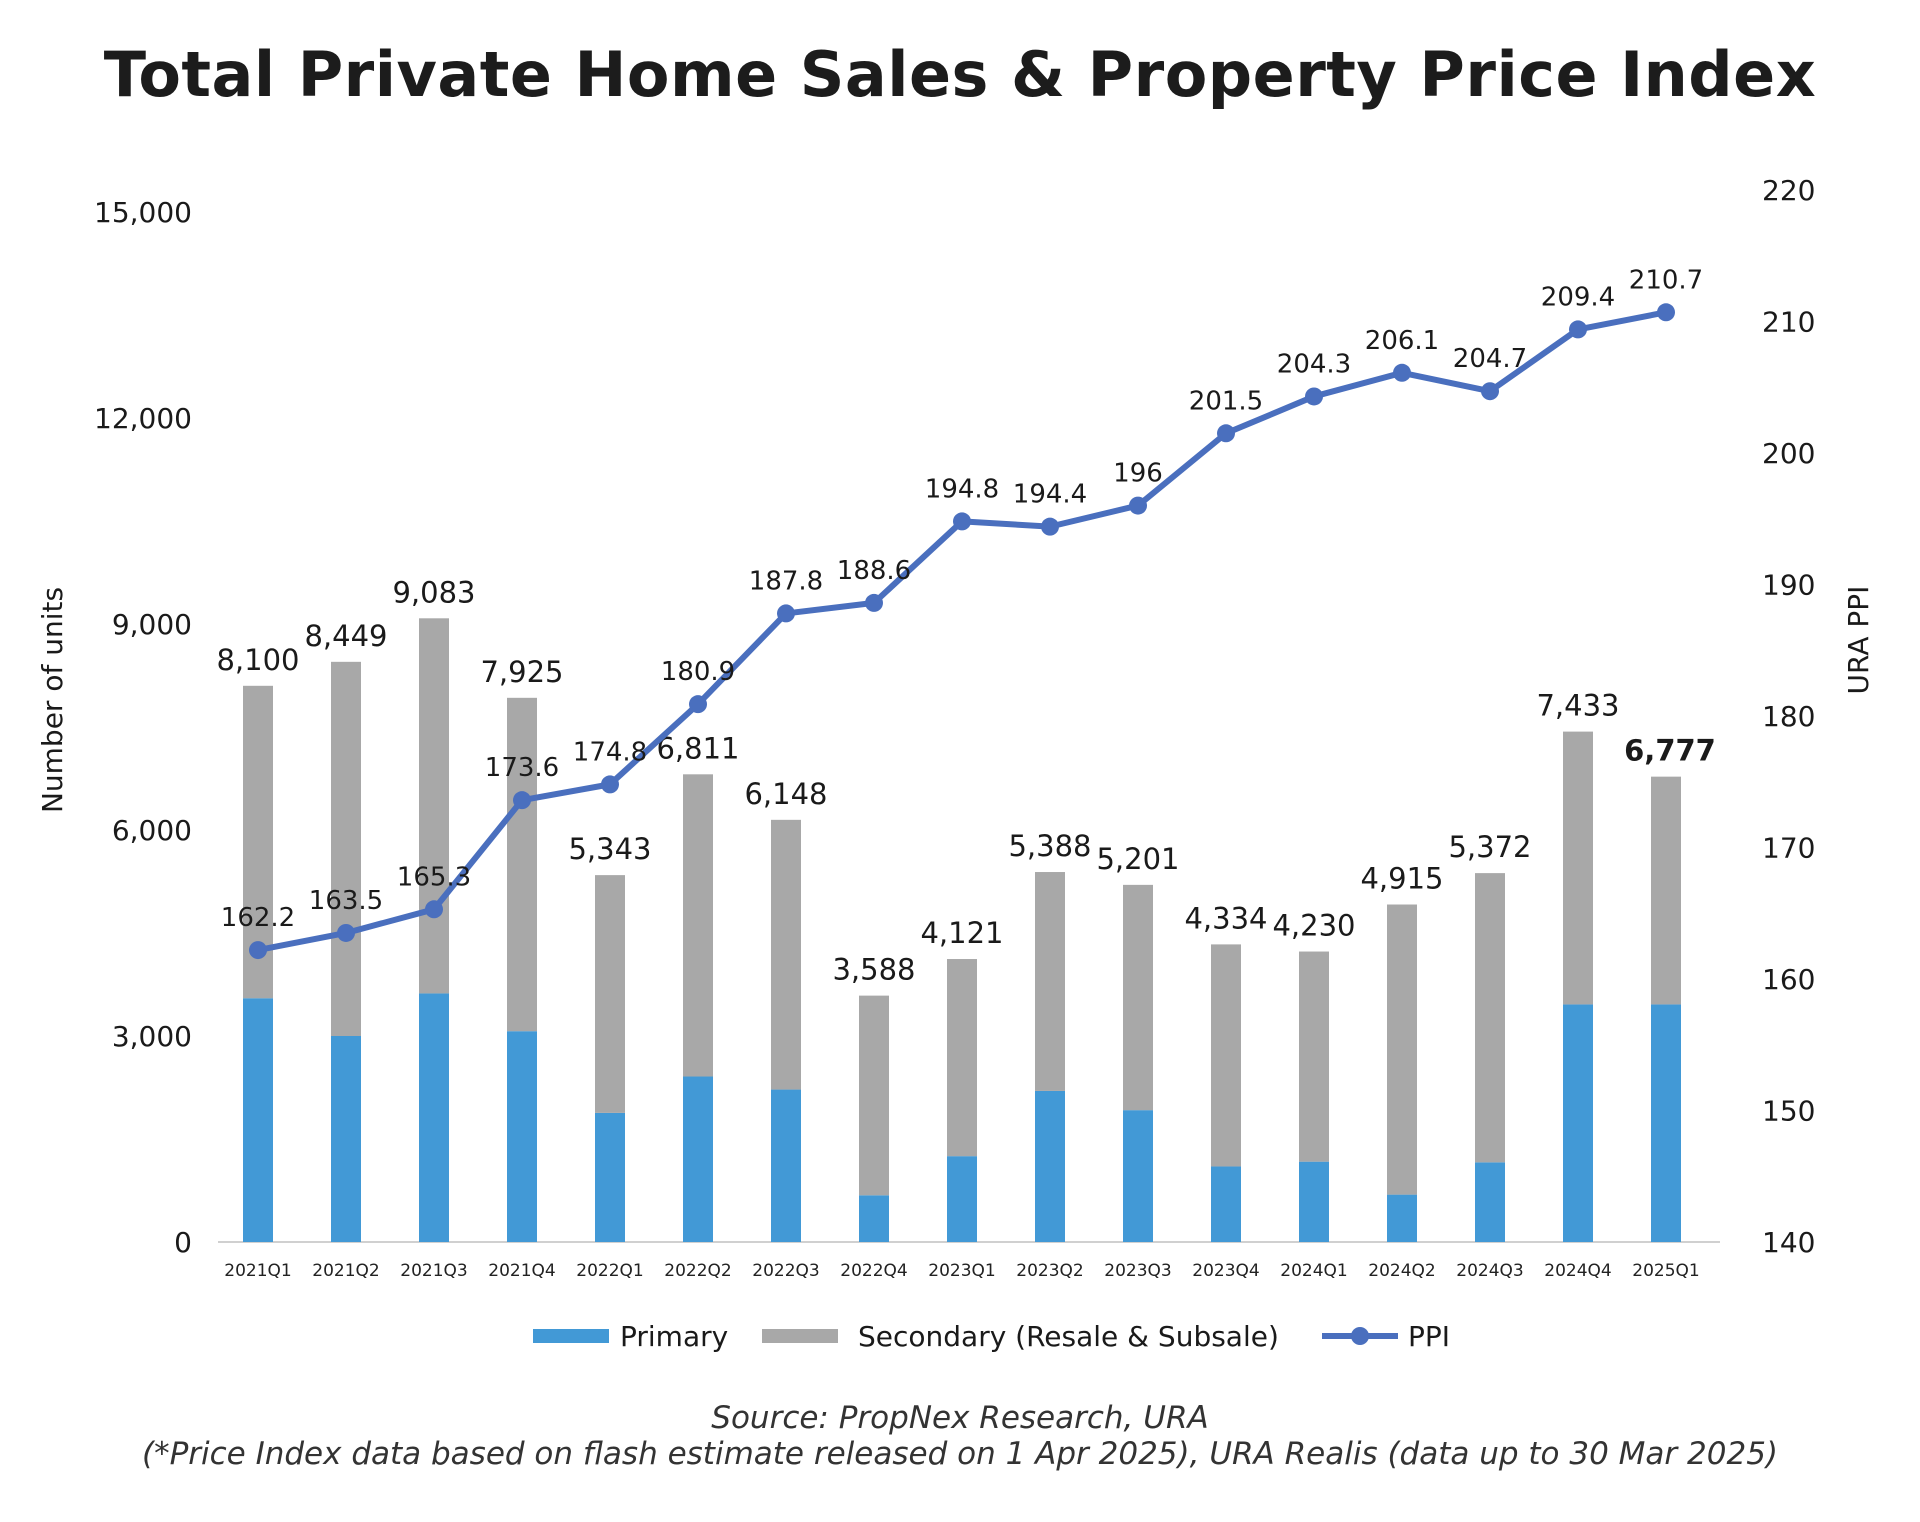 The image size is (1920, 1522). What do you see at coordinates (1401, 1271) in the screenshot?
I see `category-label: 2024Q2` at bounding box center [1401, 1271].